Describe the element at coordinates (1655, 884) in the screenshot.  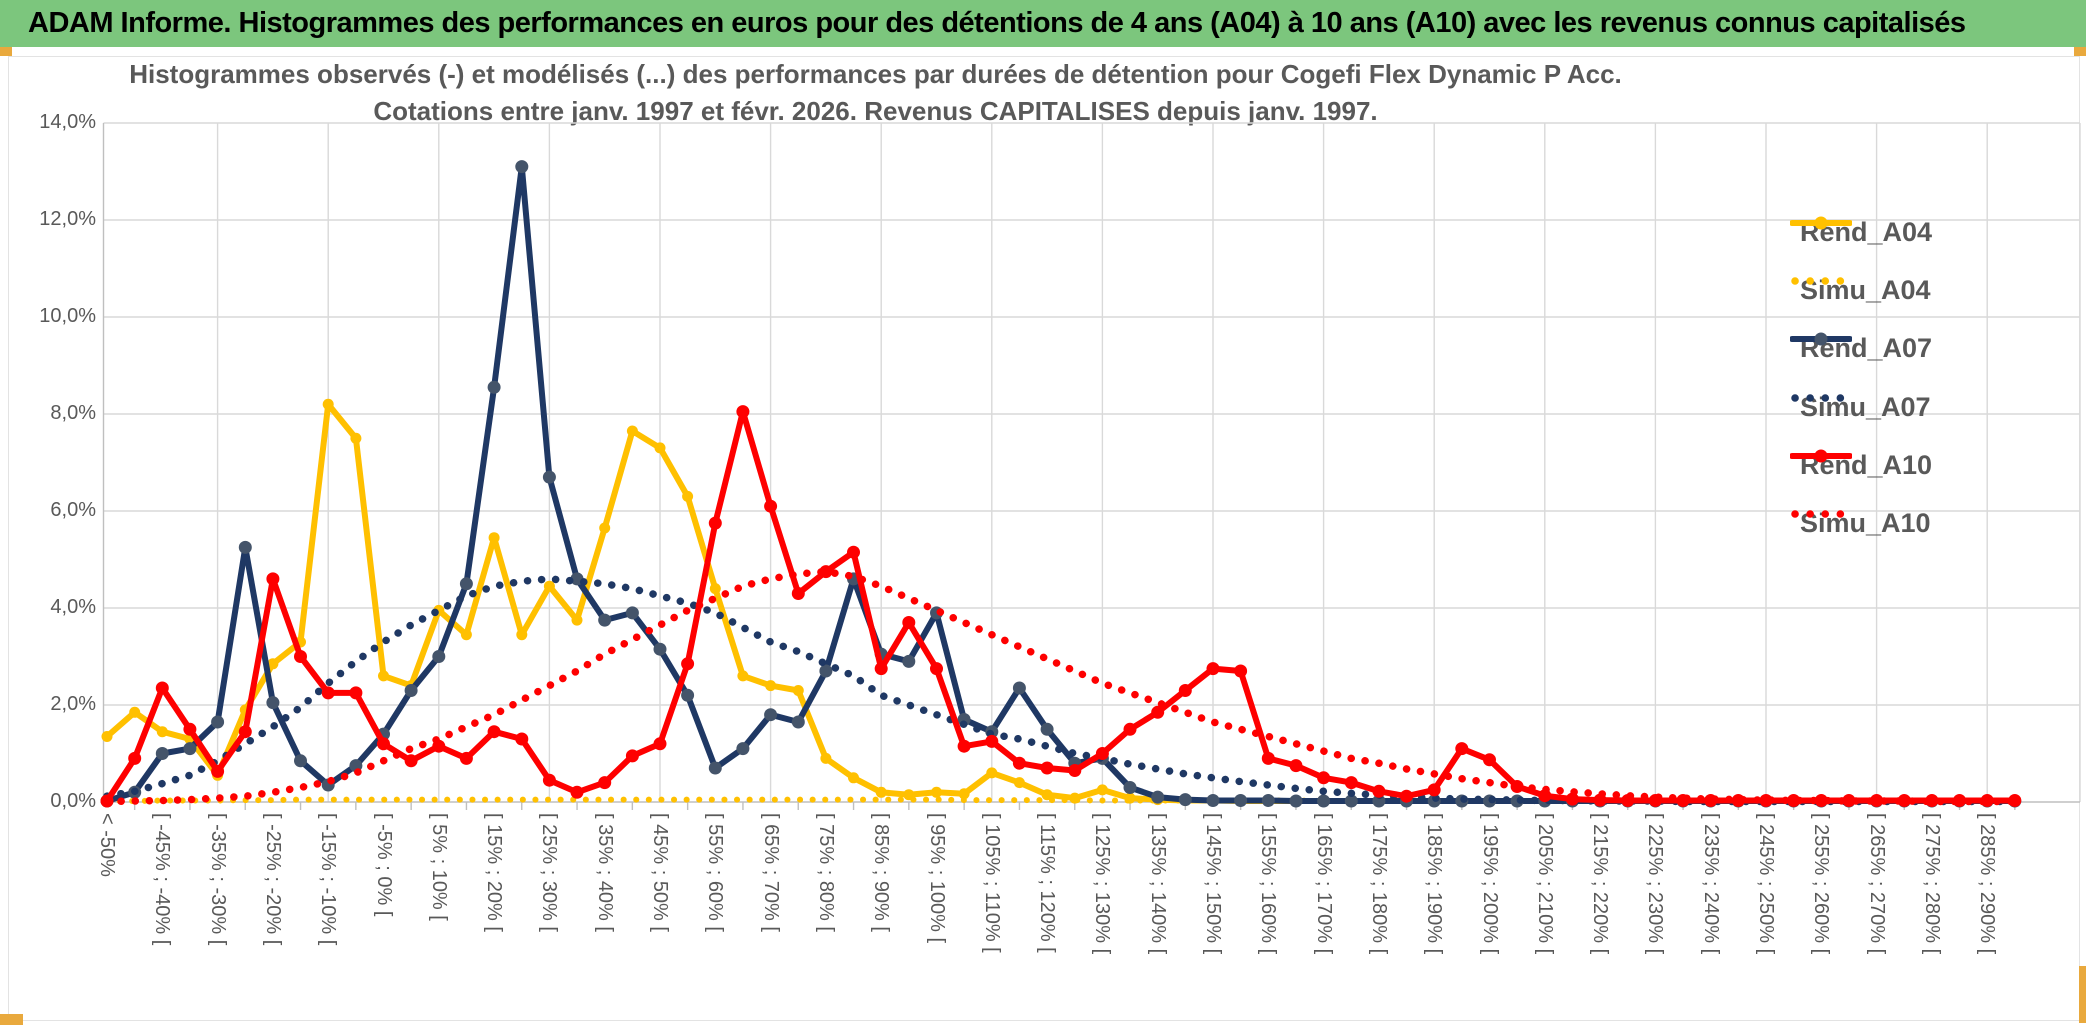
I see `x-tick-label: [ 225% ; 230% [` at that location.